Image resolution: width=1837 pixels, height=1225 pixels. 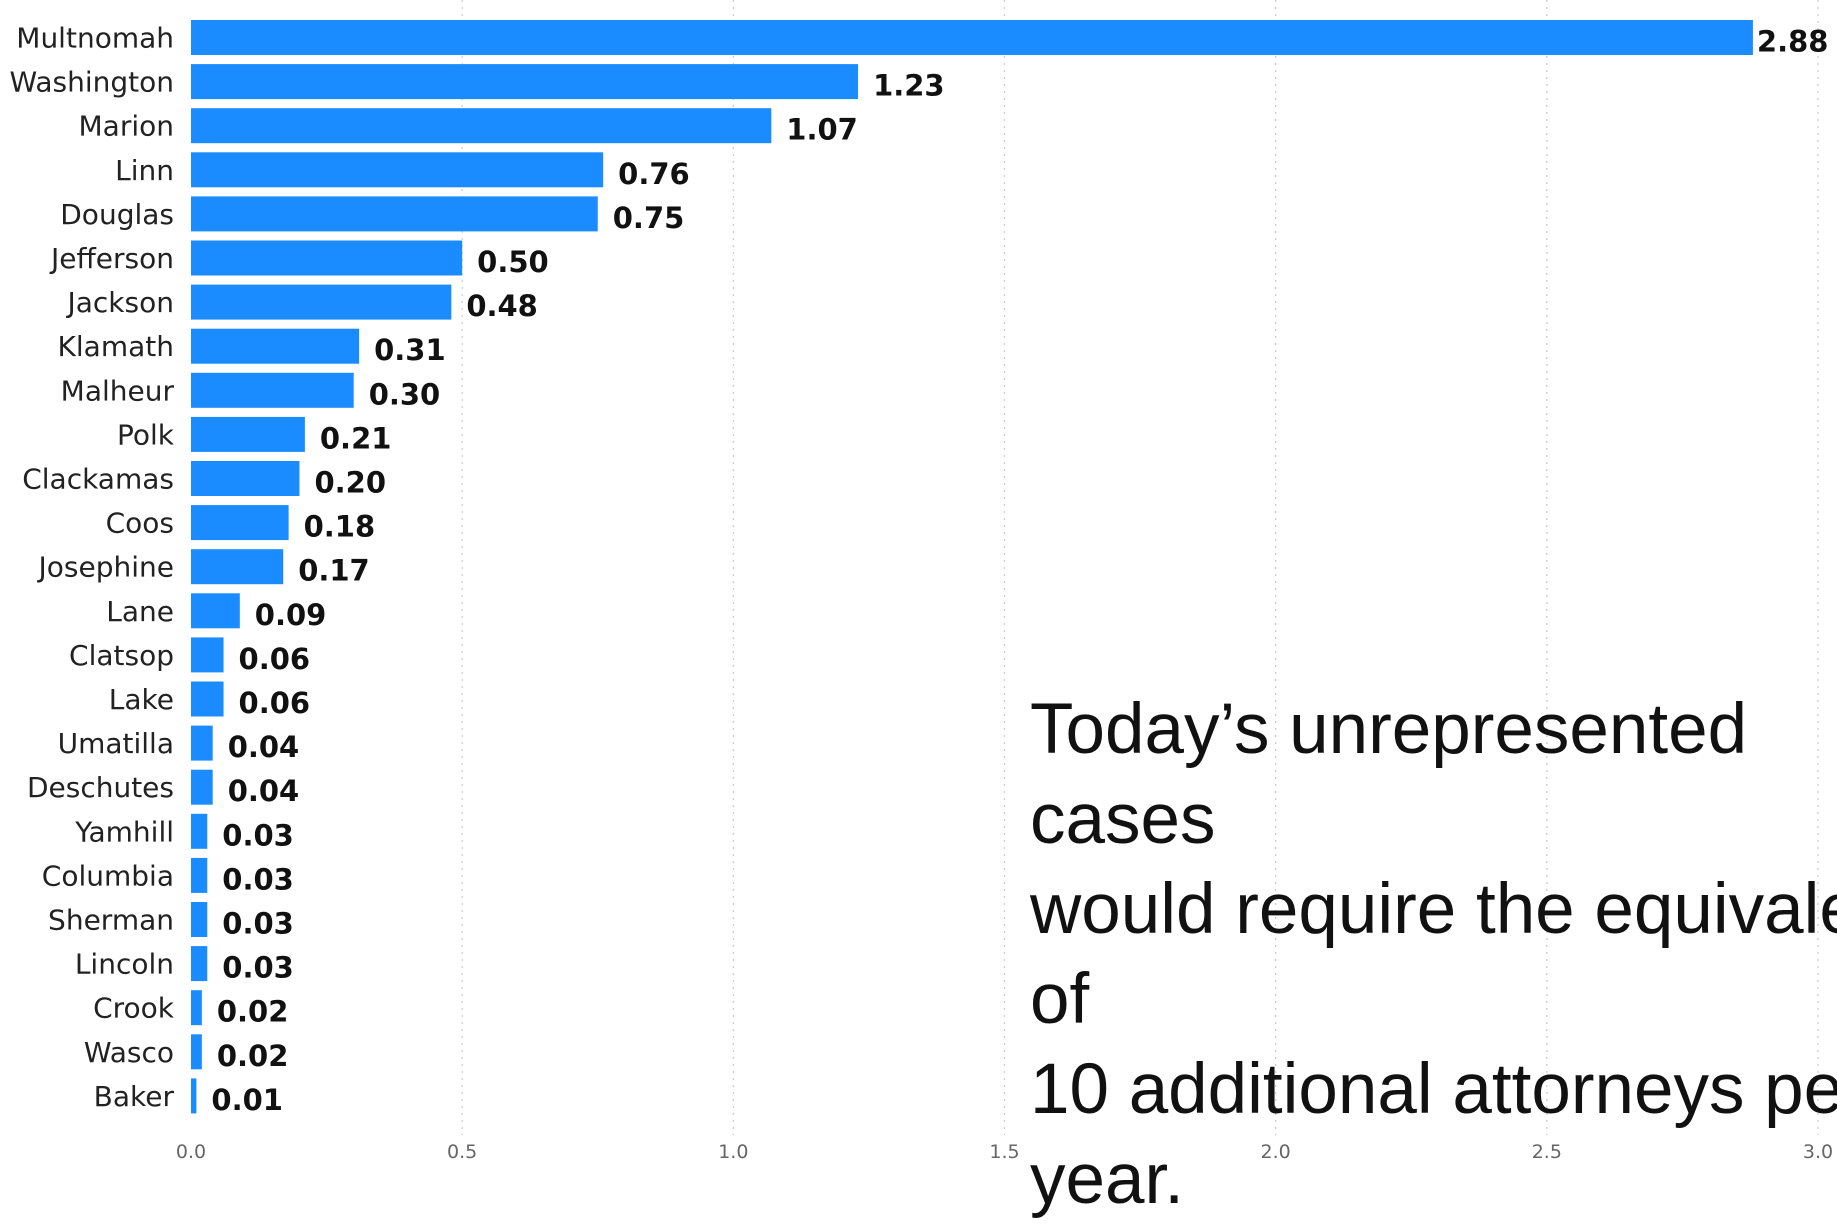 I want to click on bar-washington, so click(x=525, y=82).